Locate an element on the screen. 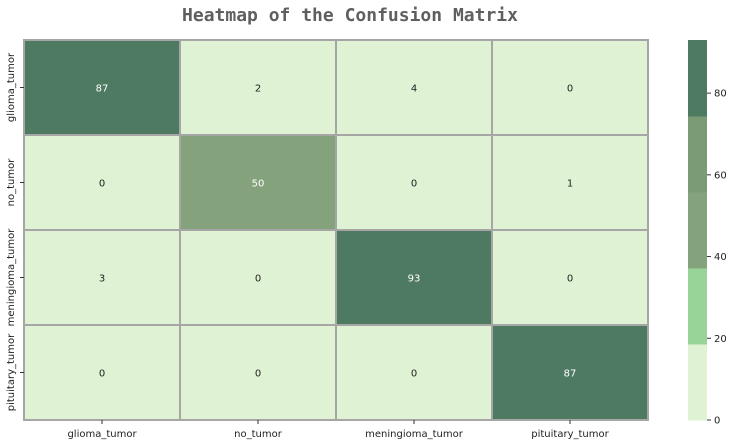 The width and height of the screenshot is (733, 445). y-tick-label: glioma_tumor is located at coordinates (11, 87).